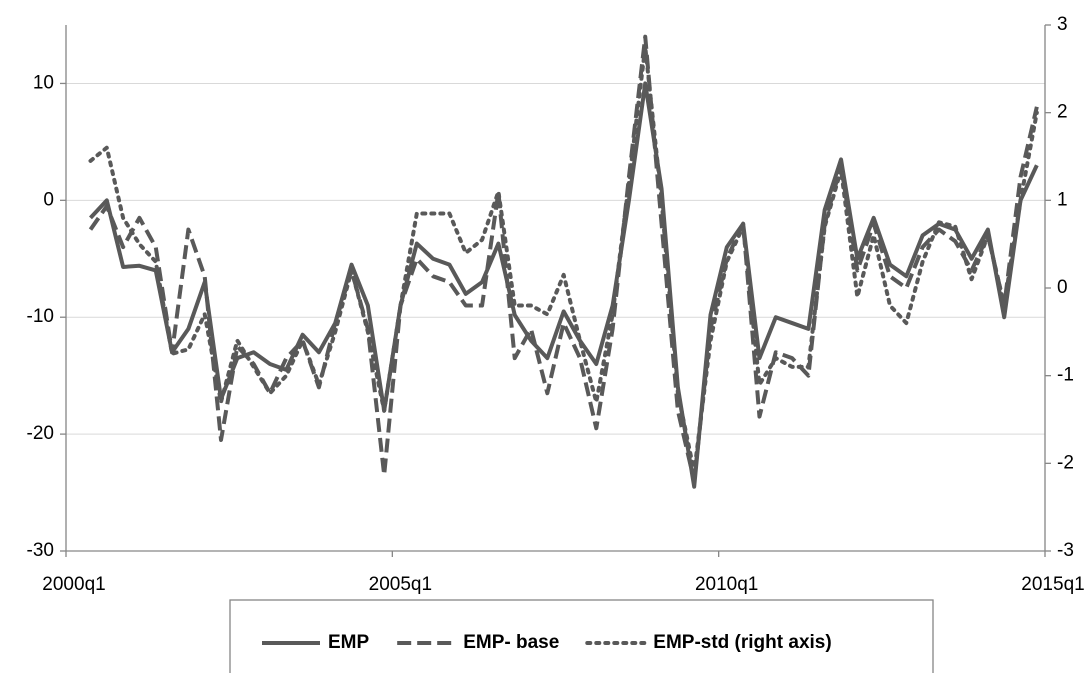 The width and height of the screenshot is (1091, 673). What do you see at coordinates (1052, 584) in the screenshot?
I see `x-tick-label: 2015q1` at bounding box center [1052, 584].